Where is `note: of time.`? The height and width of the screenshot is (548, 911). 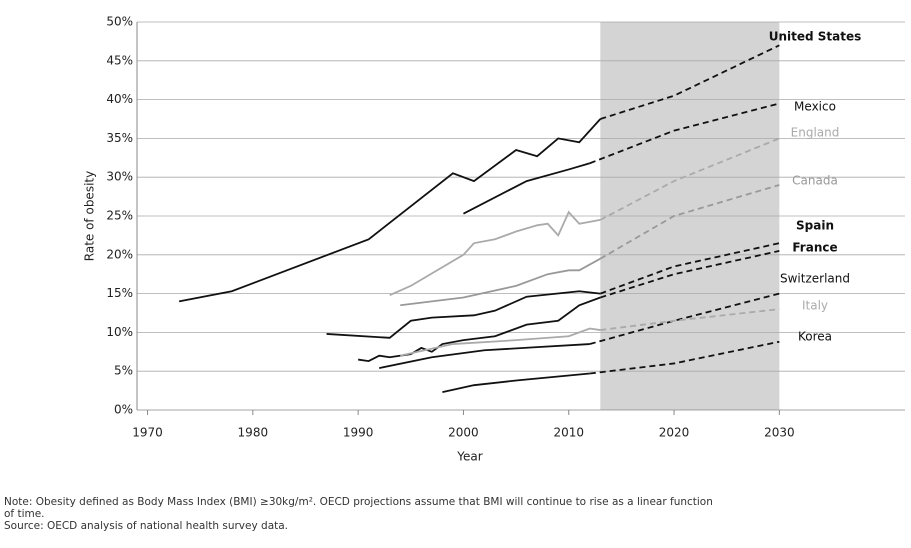
note: of time. is located at coordinates (24, 514).